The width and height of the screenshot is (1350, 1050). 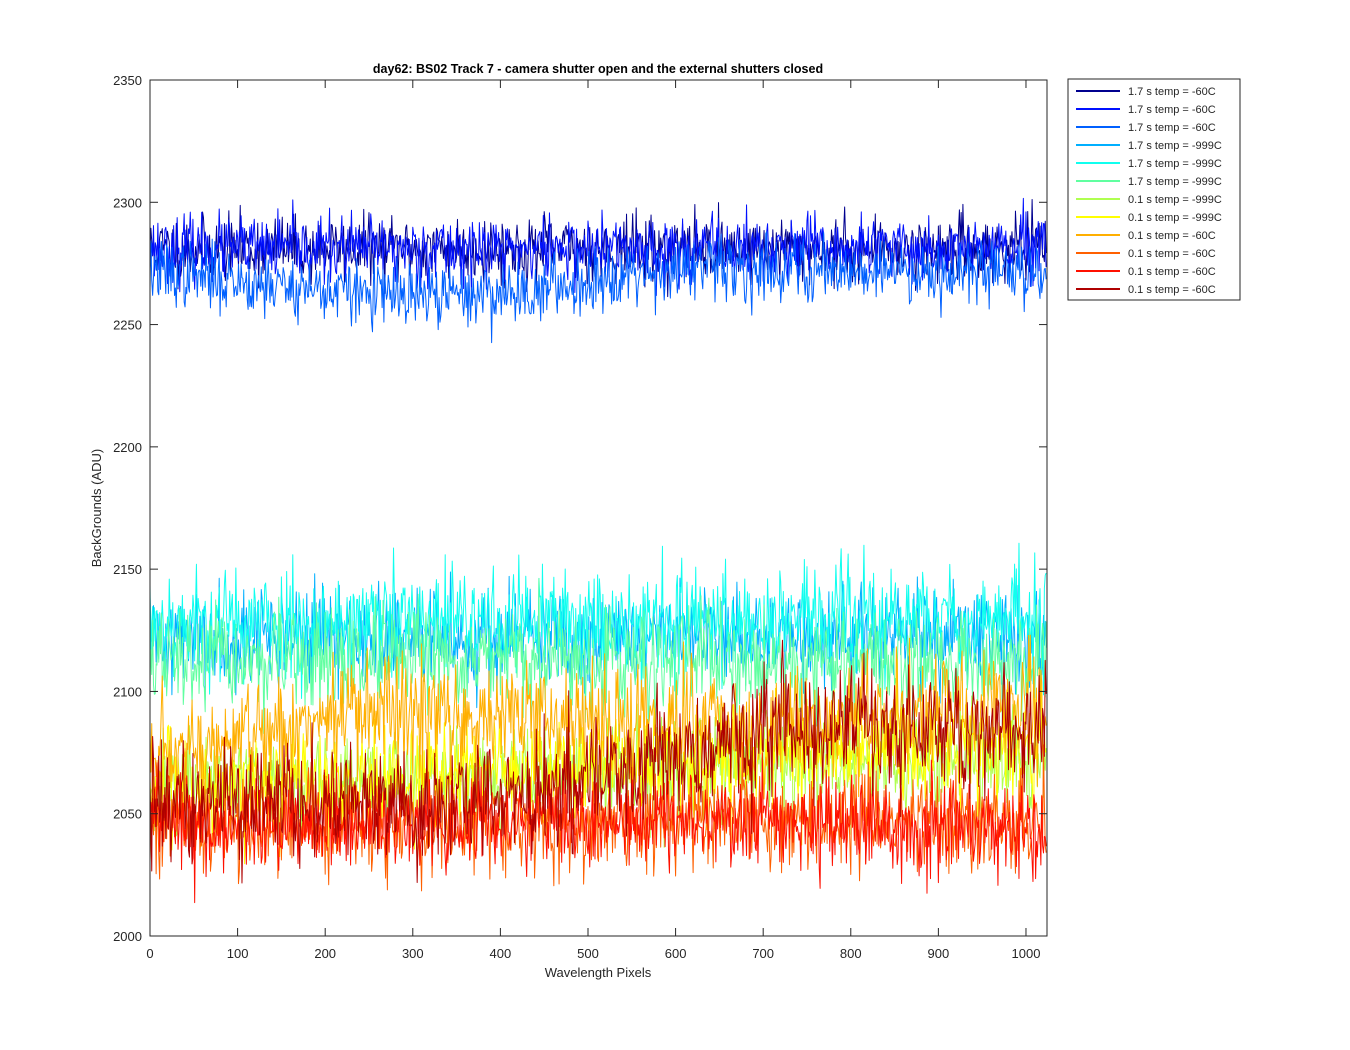 I want to click on x-tick-label: 500, so click(x=588, y=953).